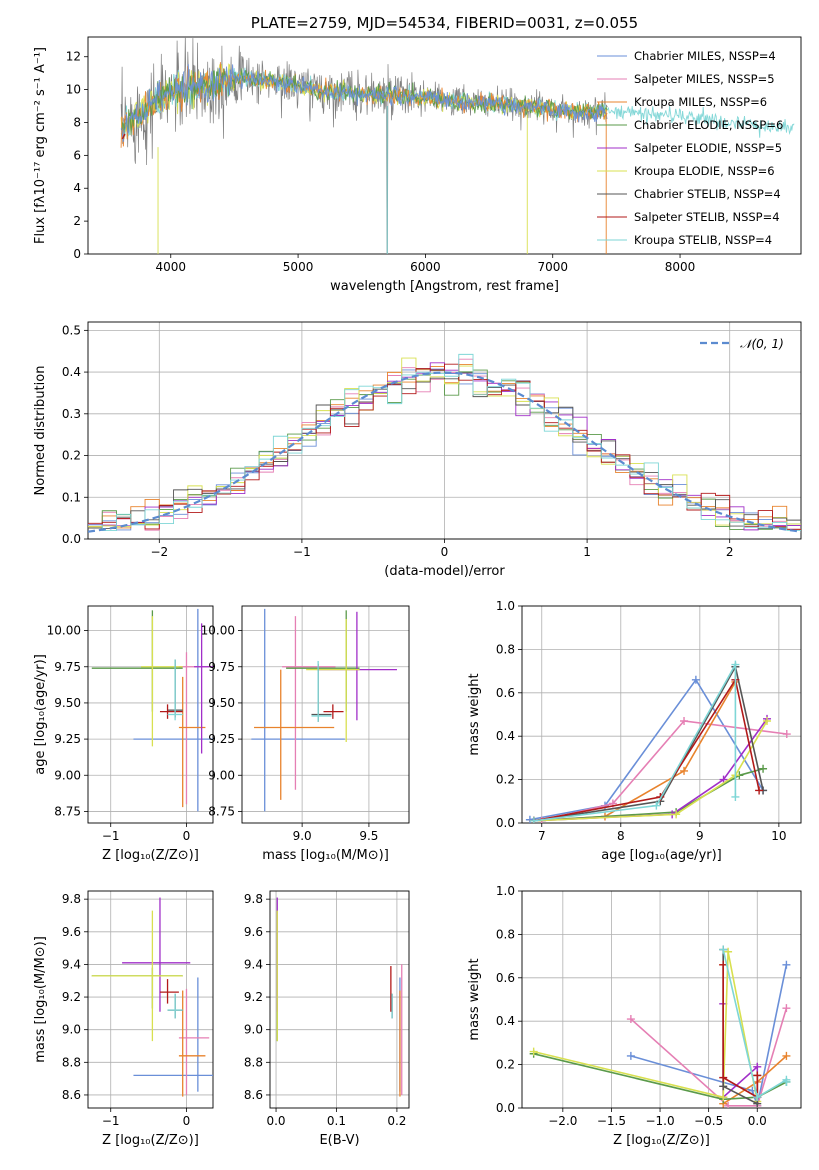  I want to click on x-tick-label: 8000, so click(680, 267).